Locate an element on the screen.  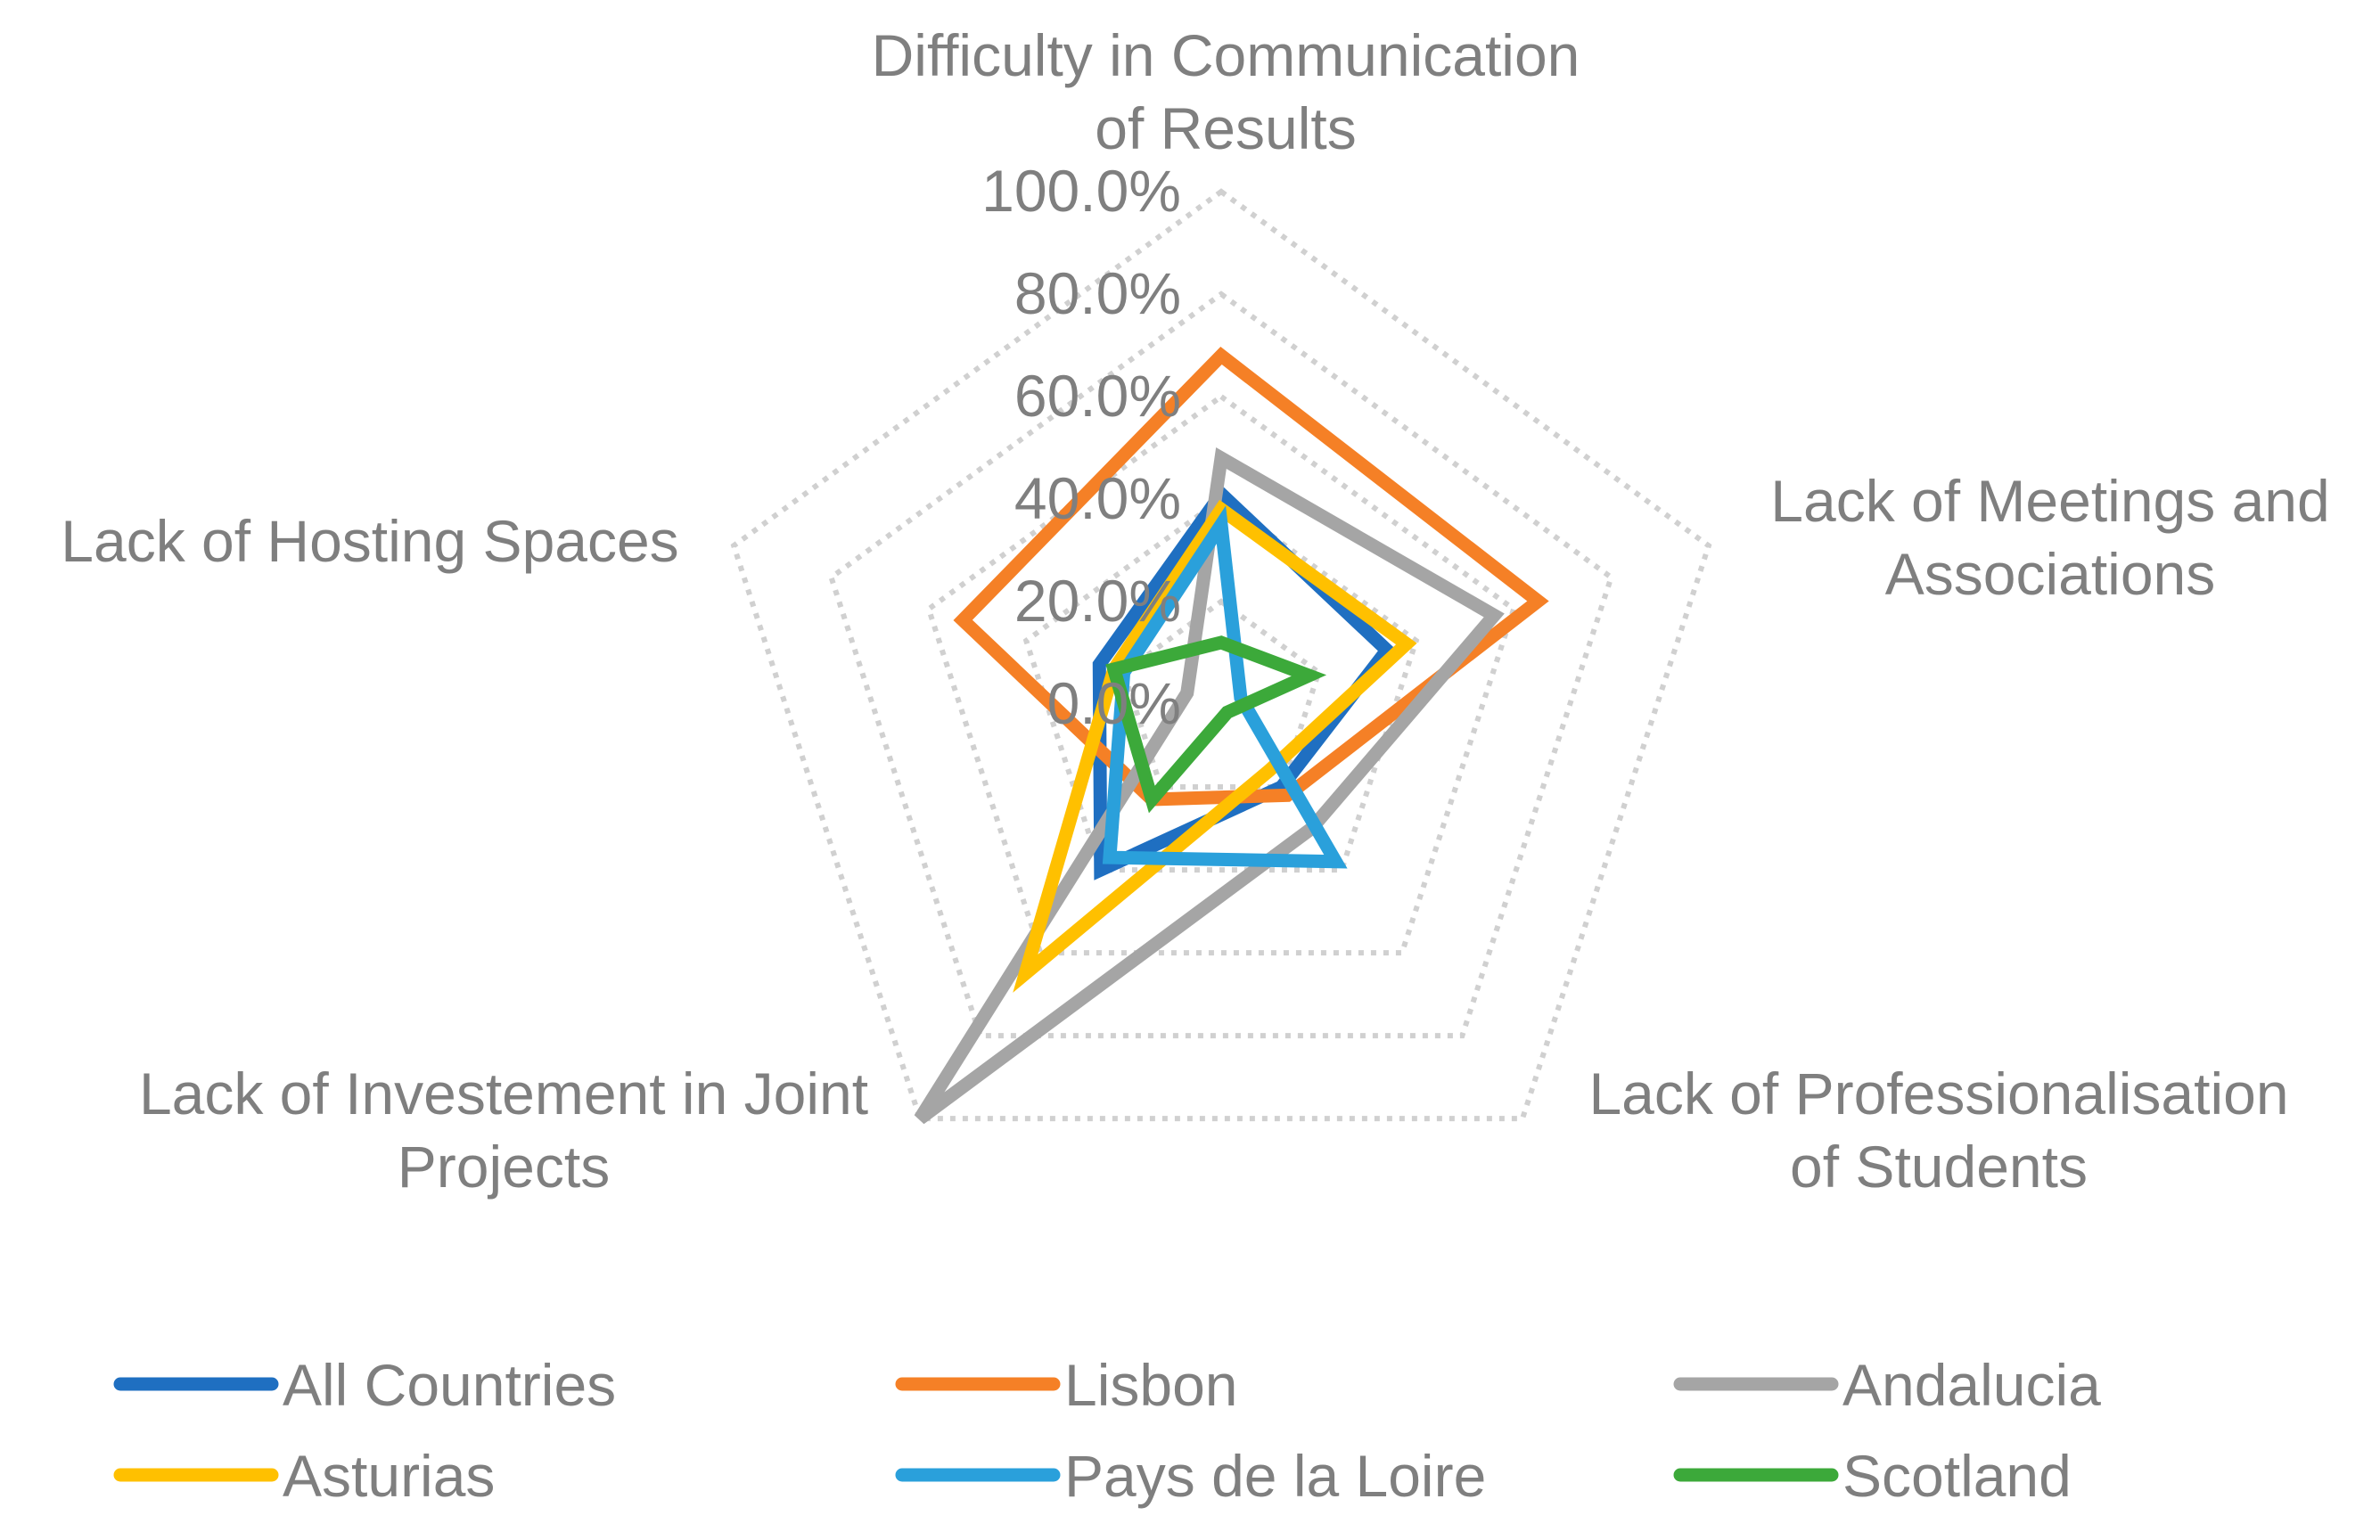
series-line-asturias is located at coordinates (1215, 746).